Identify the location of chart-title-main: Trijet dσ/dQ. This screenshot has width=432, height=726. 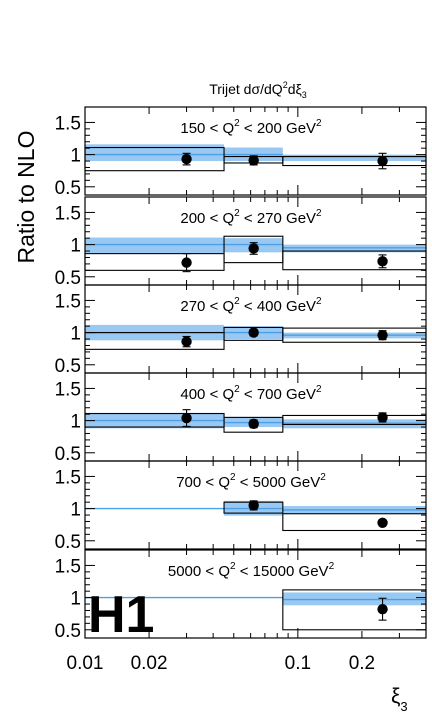
(246, 89).